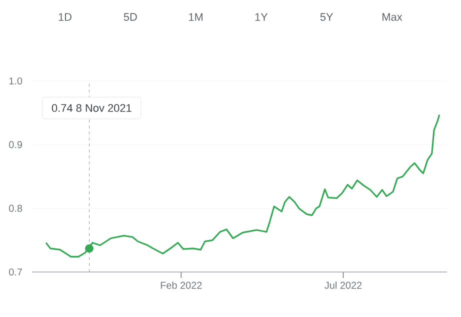 The height and width of the screenshot is (317, 461). What do you see at coordinates (196, 17) in the screenshot?
I see `text: 1M` at bounding box center [196, 17].